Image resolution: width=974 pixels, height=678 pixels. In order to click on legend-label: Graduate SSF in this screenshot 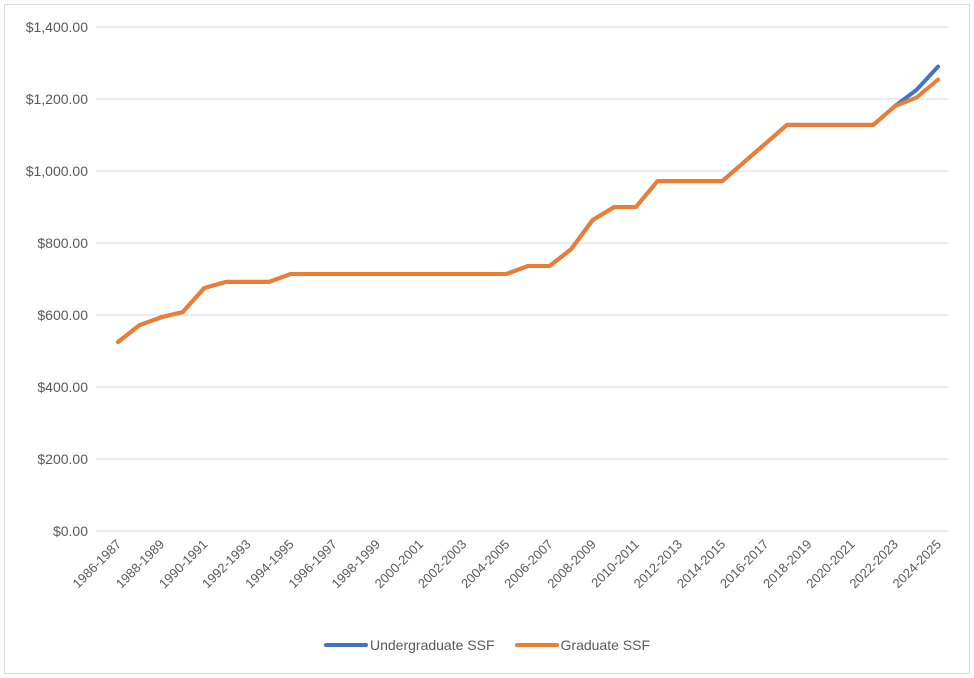, I will do `click(605, 645)`.